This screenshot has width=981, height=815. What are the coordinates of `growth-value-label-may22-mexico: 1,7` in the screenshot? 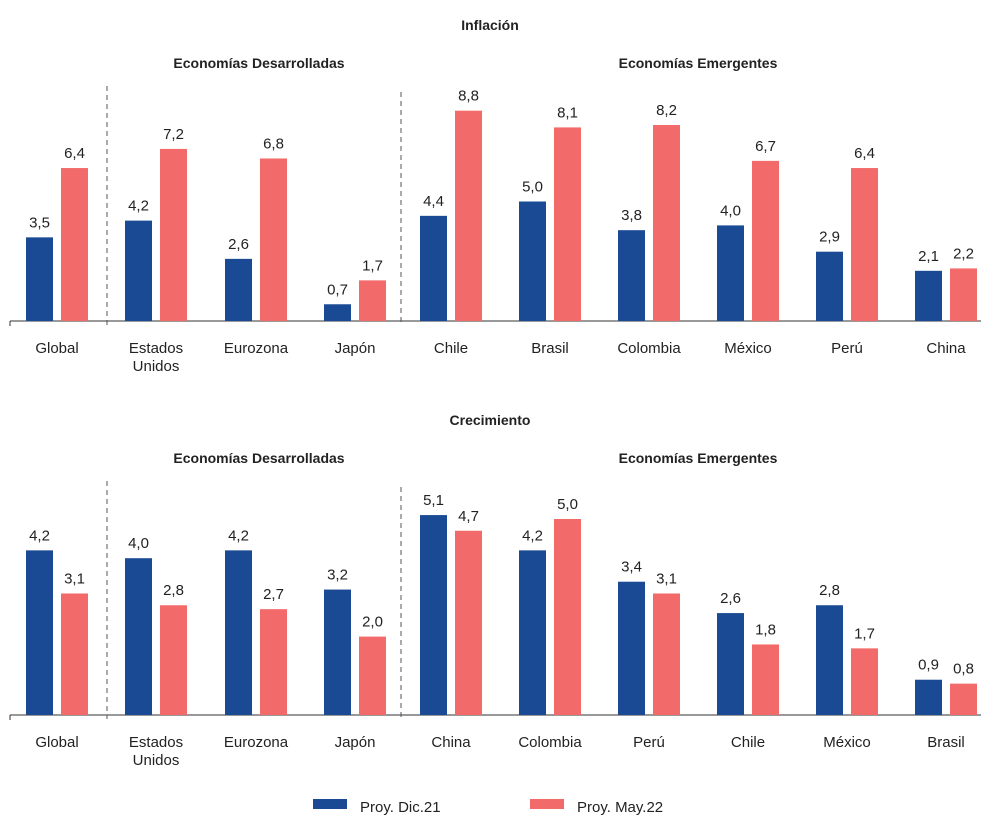 It's located at (864, 633).